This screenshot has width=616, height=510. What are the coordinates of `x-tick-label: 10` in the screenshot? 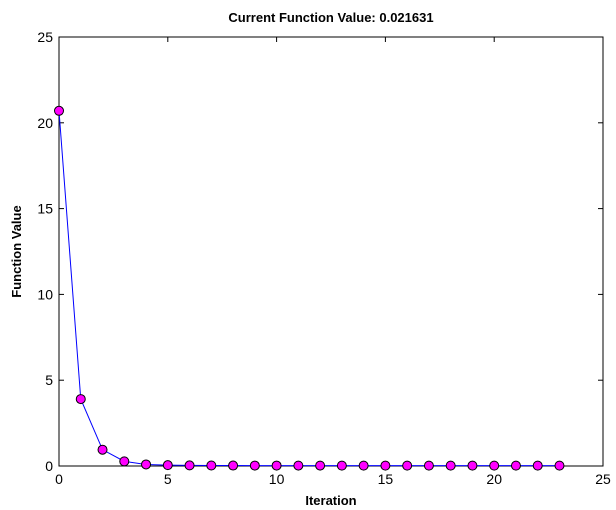 It's located at (277, 479).